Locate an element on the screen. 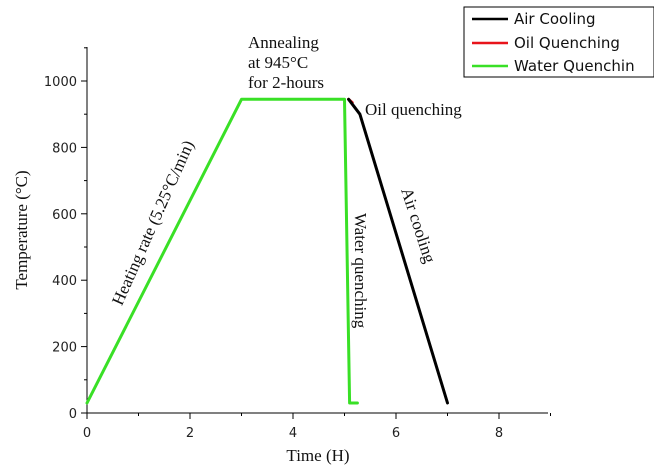 This screenshot has height=468, width=654. legend: Air Cooling Oil Quenching Water Quenchin is located at coordinates (558, 42).